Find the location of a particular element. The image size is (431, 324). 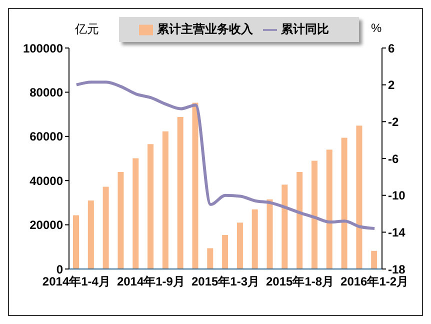

y-tick-label: 40000 is located at coordinates (47, 181).